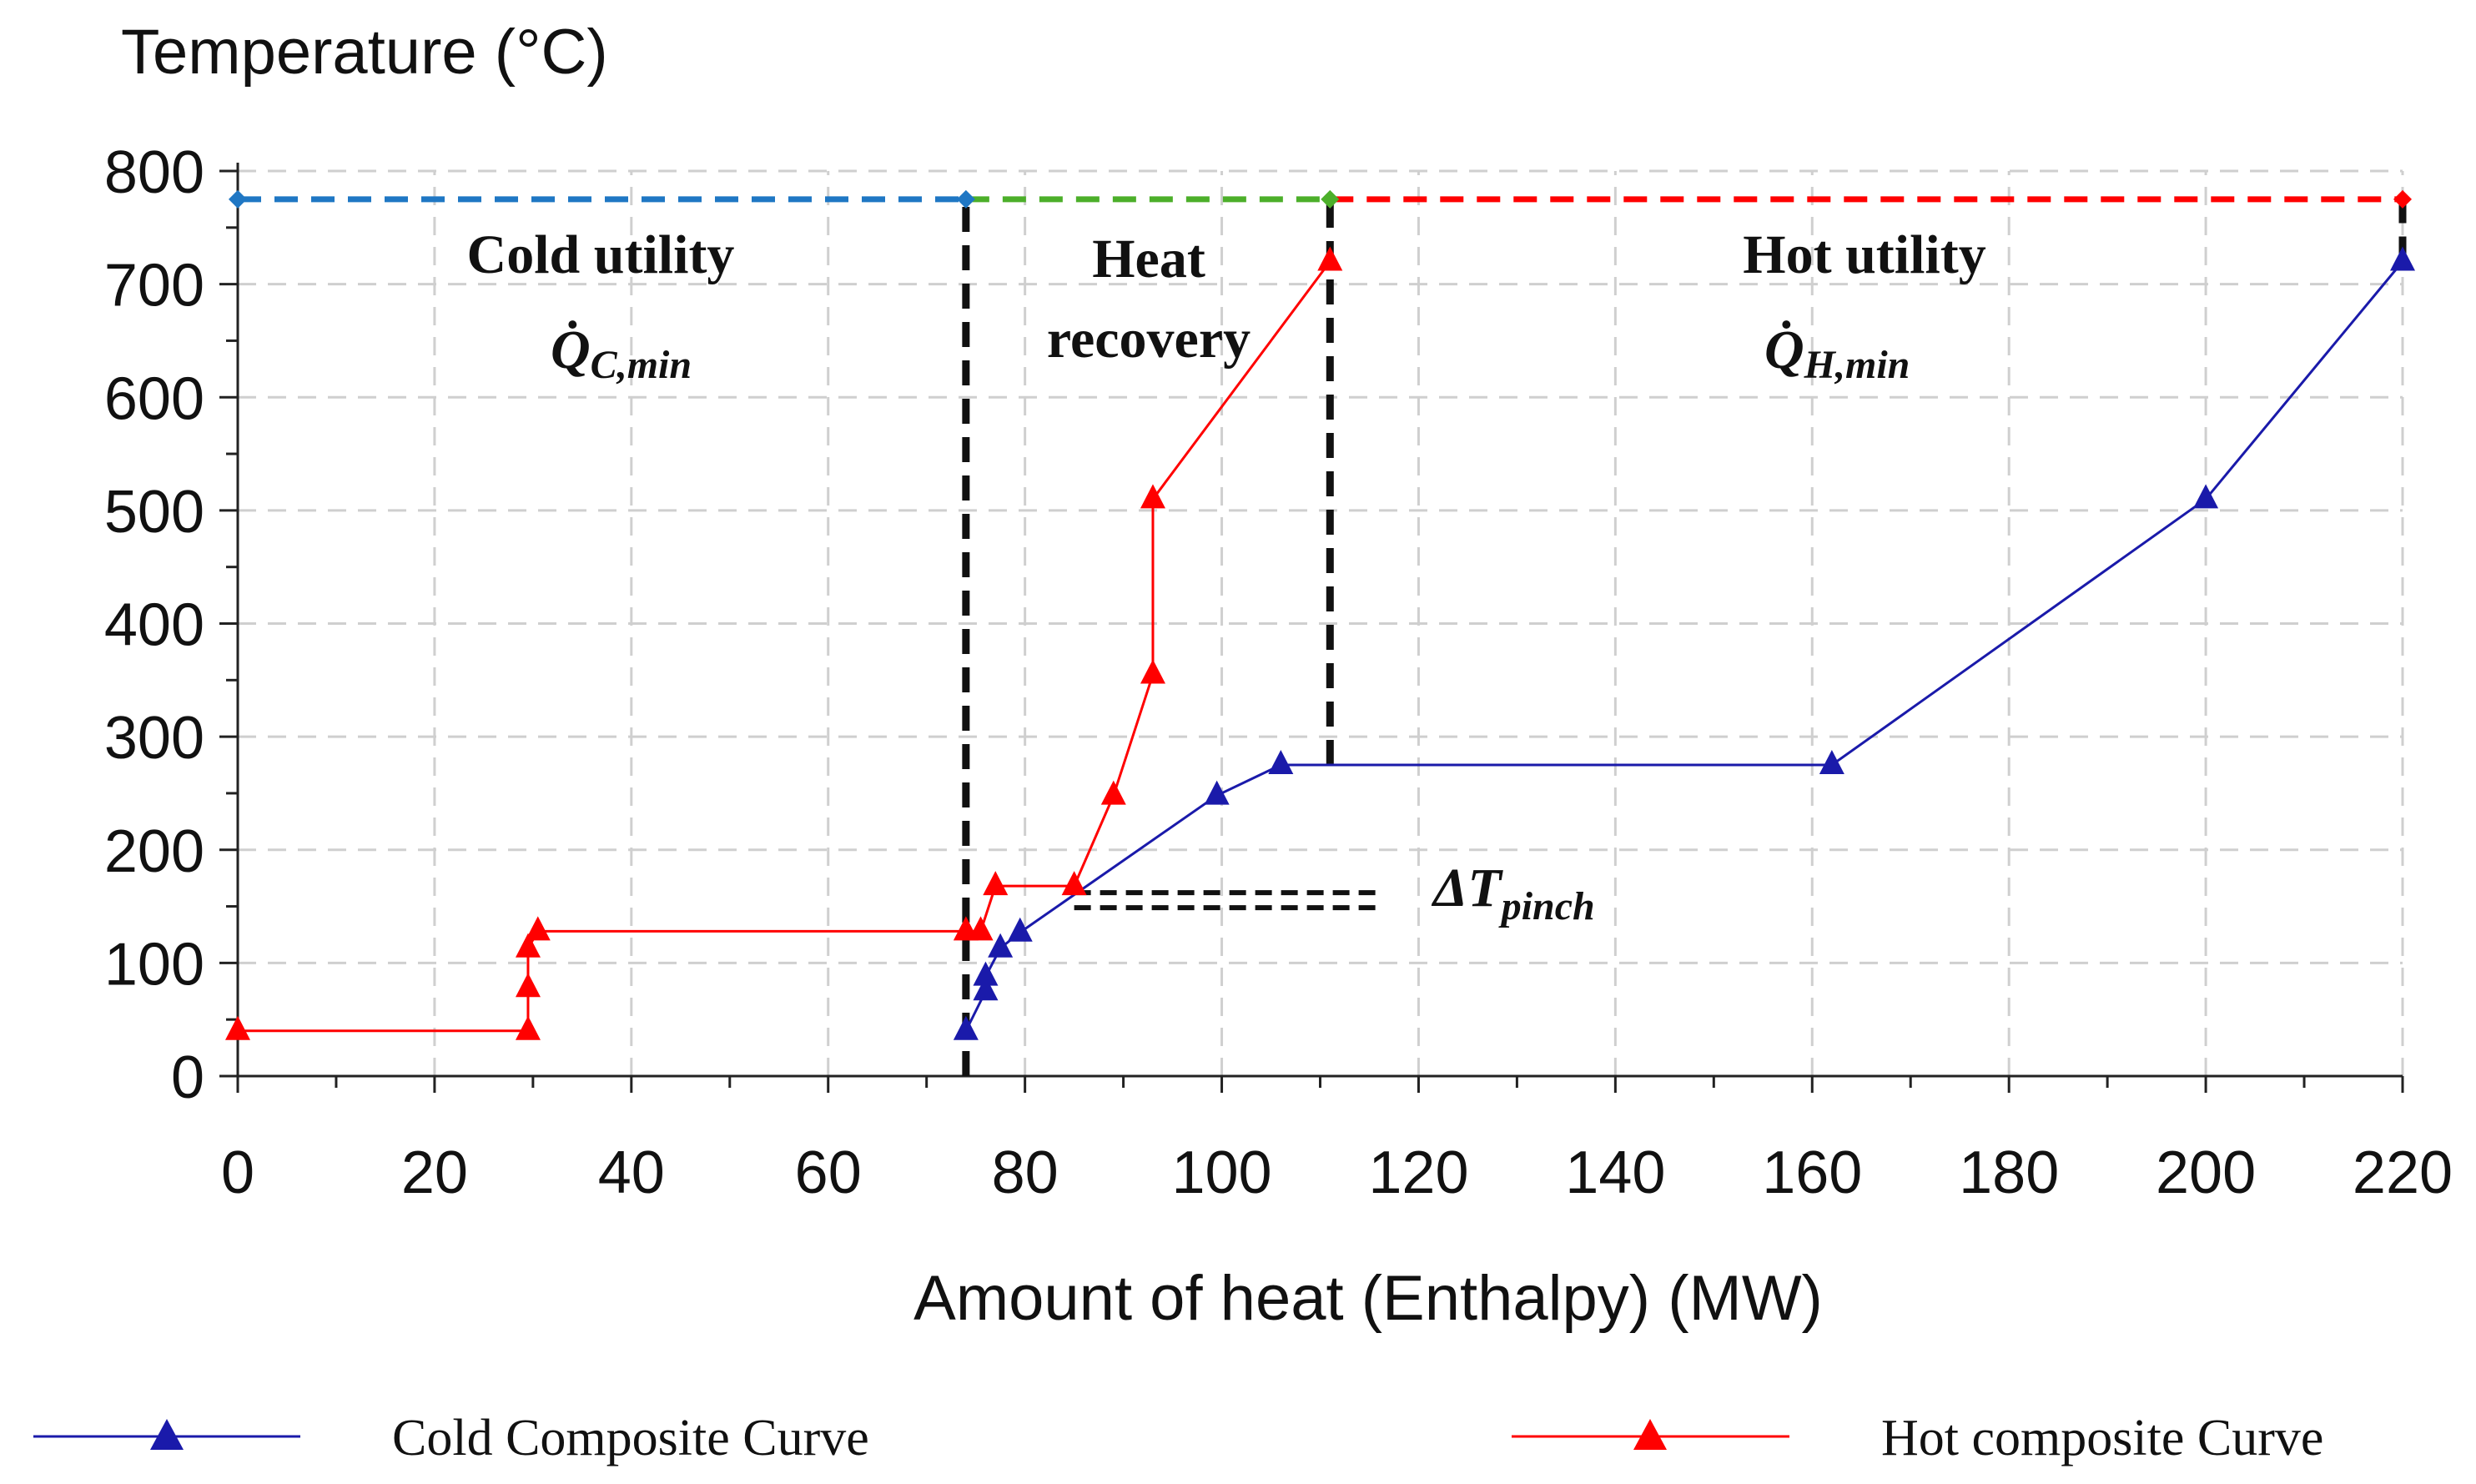 This screenshot has width=2476, height=1484. I want to click on cold-utility-start-marker, so click(238, 199).